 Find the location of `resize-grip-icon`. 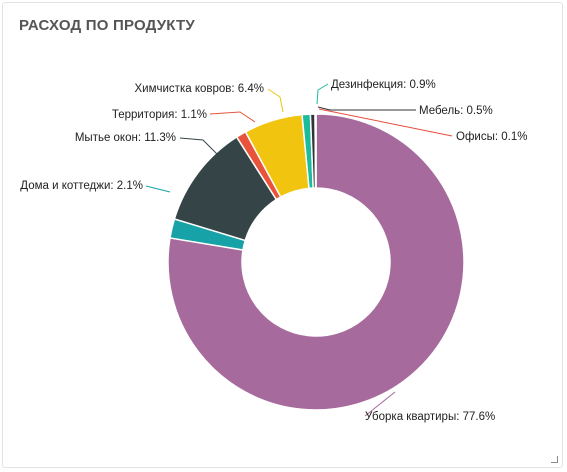

resize-grip-icon is located at coordinates (554, 459).